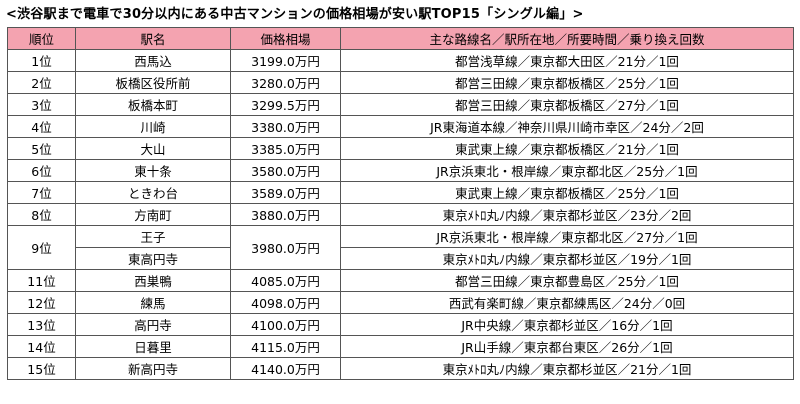  What do you see at coordinates (153, 258) in the screenshot?
I see `station-name-cell: 東高円寺` at bounding box center [153, 258].